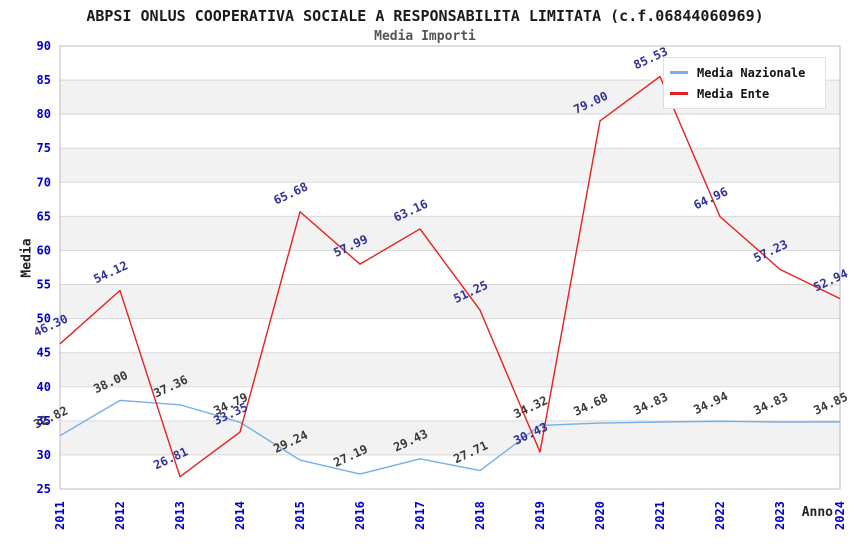  I want to click on legend-swatch-nazionale-icon, so click(679, 72).